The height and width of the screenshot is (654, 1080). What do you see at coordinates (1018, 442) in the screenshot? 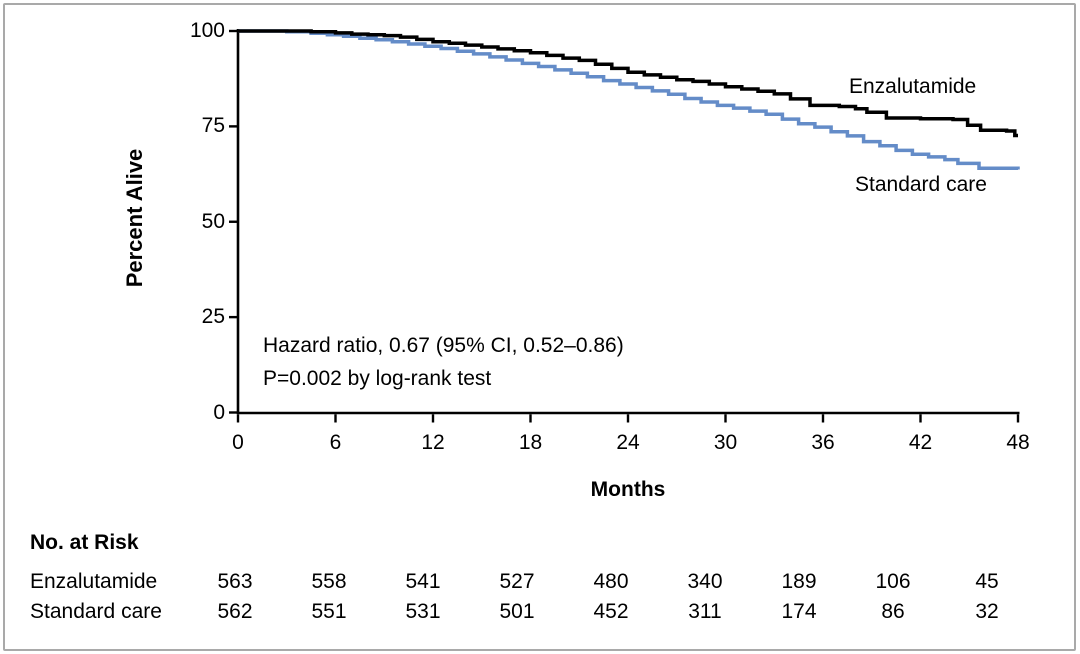
I see `x-tick-label: 48` at bounding box center [1018, 442].